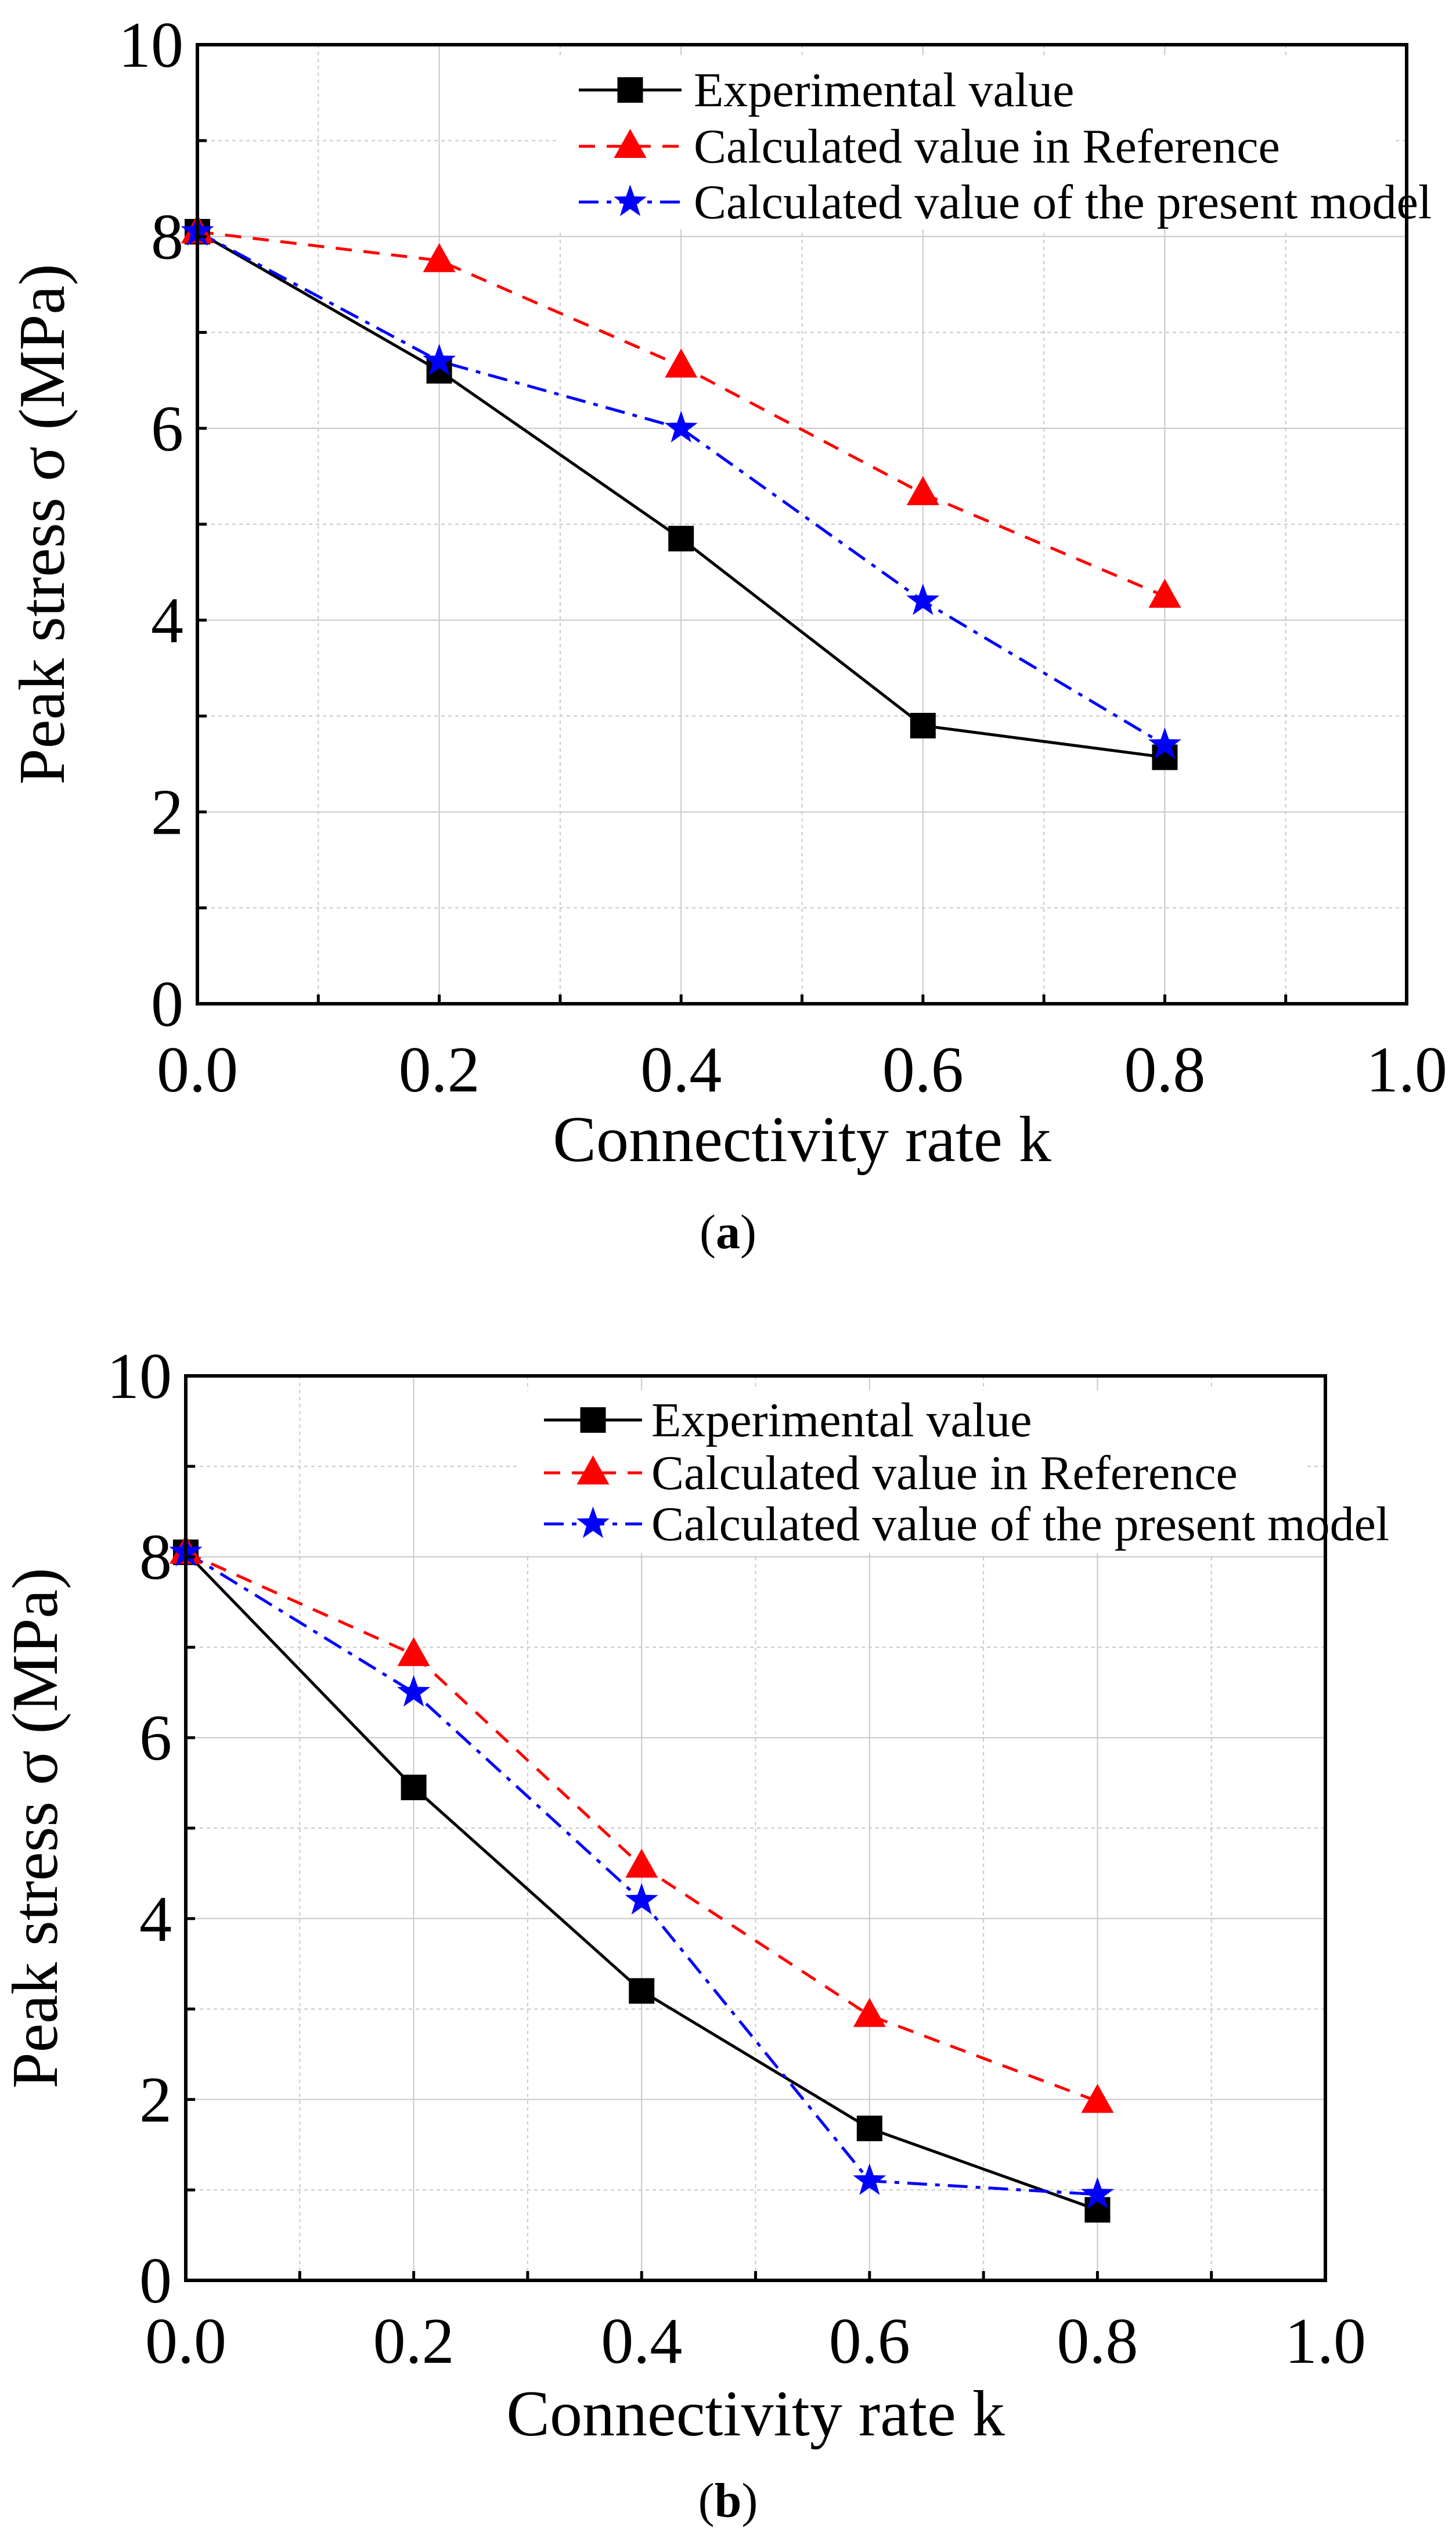 The width and height of the screenshot is (1456, 2548). I want to click on figure-caption: (b), so click(728, 2501).